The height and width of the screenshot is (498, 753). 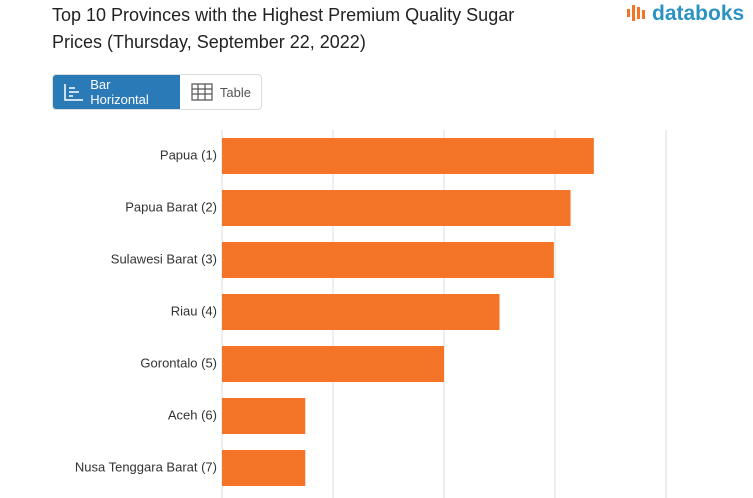 What do you see at coordinates (698, 13) in the screenshot?
I see `brand-name: databoks` at bounding box center [698, 13].